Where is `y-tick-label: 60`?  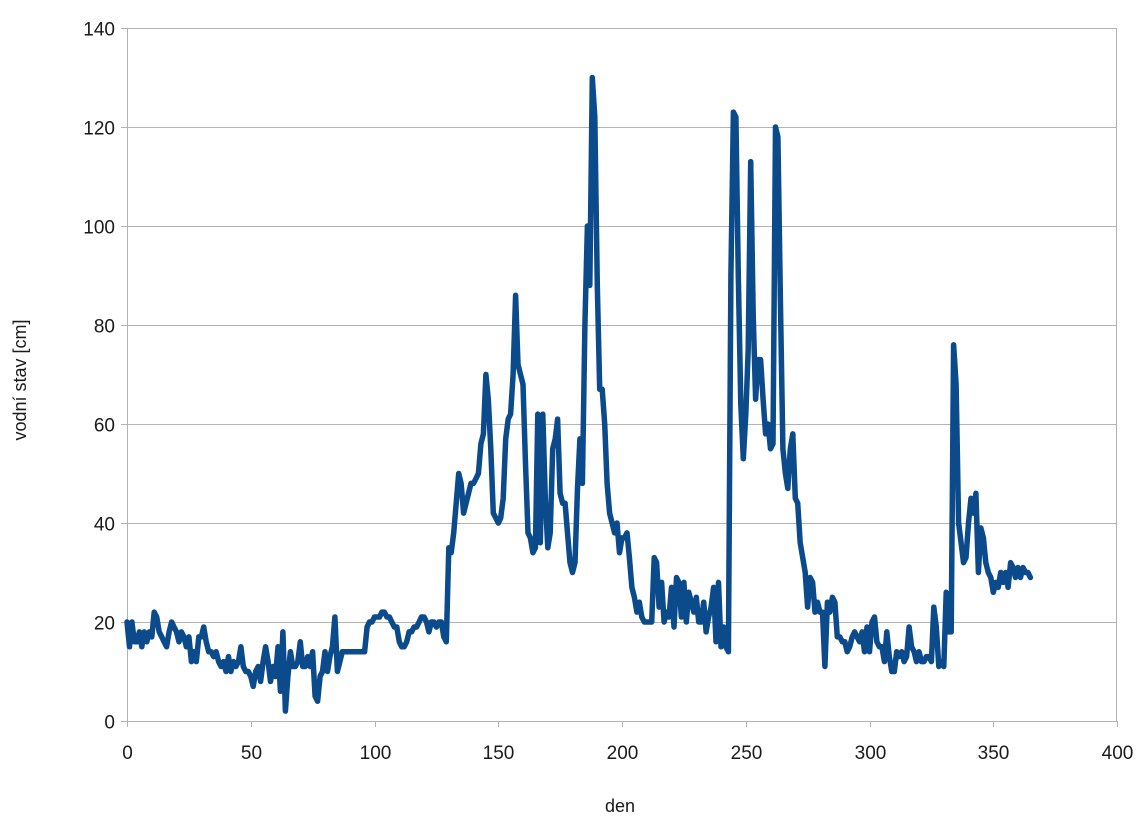
y-tick-label: 60 is located at coordinates (104, 426).